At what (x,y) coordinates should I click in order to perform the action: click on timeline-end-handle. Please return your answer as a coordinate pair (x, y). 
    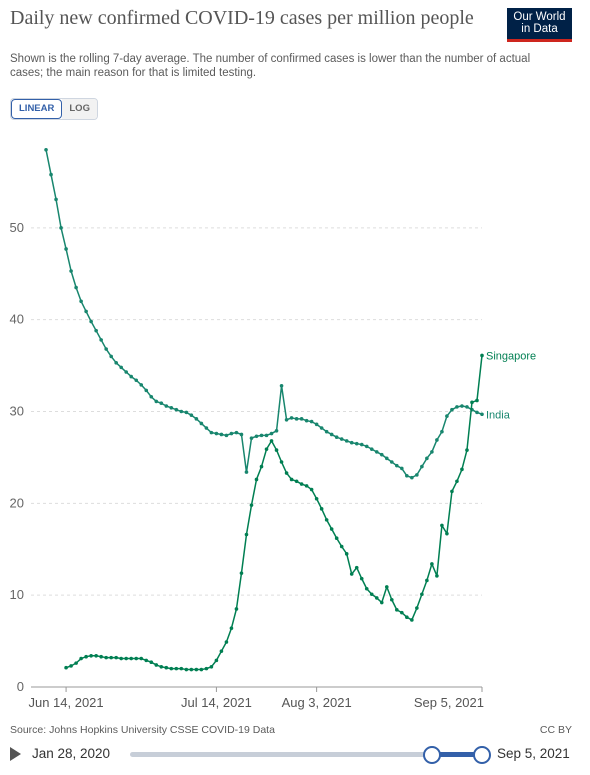
    Looking at the image, I should click on (482, 755).